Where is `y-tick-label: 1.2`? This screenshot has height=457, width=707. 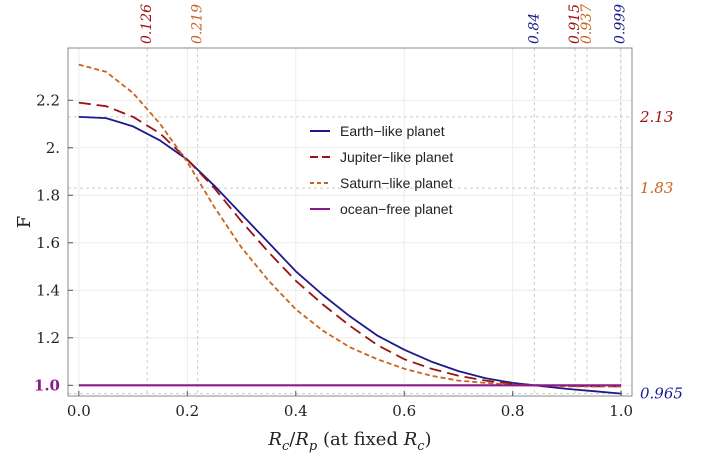
y-tick-label: 1.2 is located at coordinates (48, 338).